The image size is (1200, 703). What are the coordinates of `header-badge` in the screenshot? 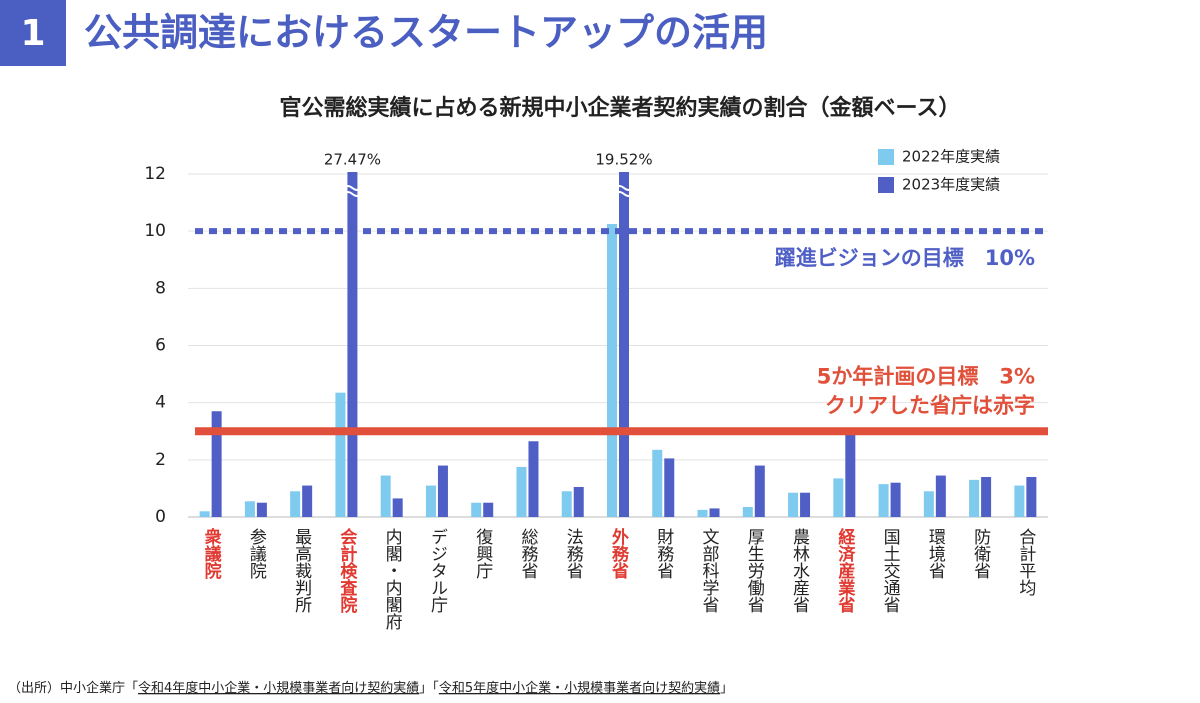 It's located at (33, 33).